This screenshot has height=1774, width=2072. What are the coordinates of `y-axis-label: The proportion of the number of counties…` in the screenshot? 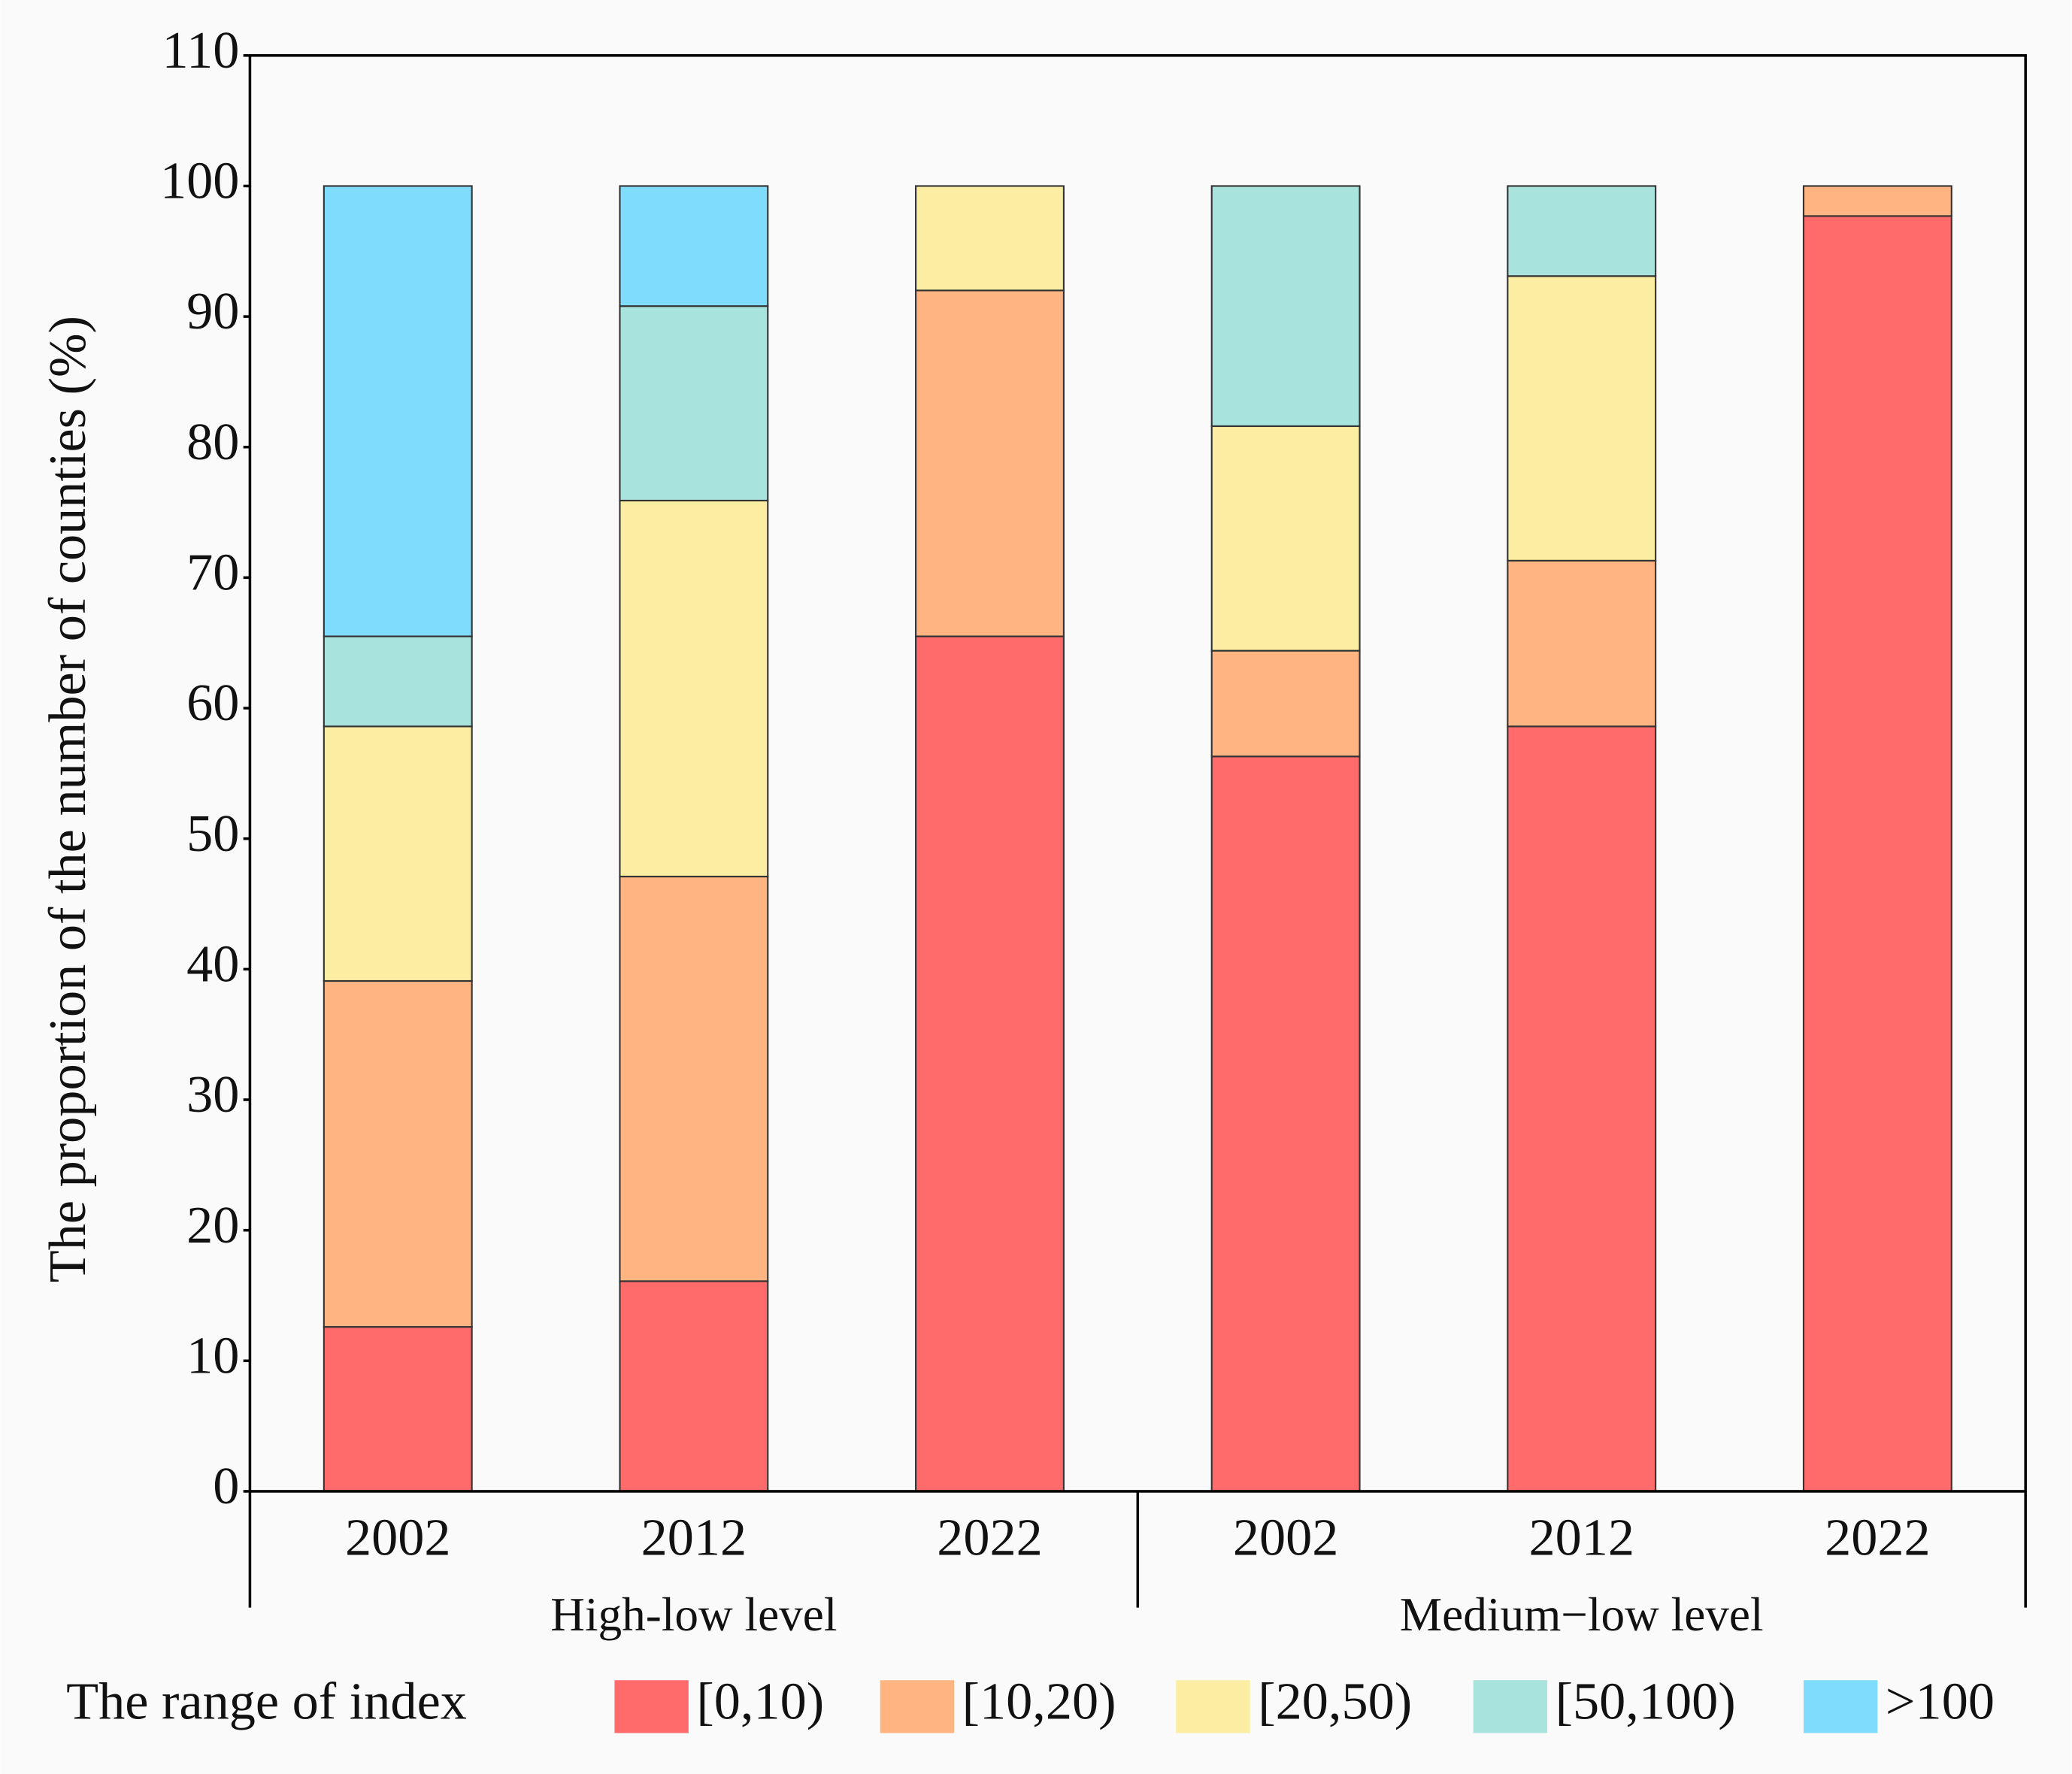 It's located at (67, 799).